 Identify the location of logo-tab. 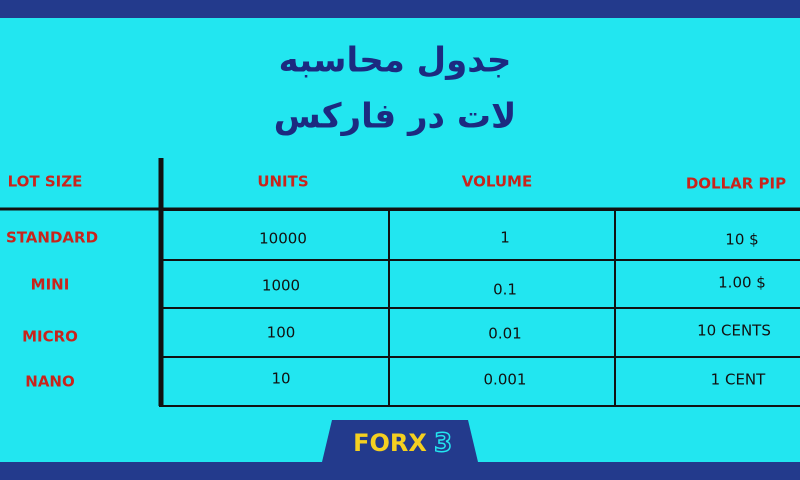
(400, 441).